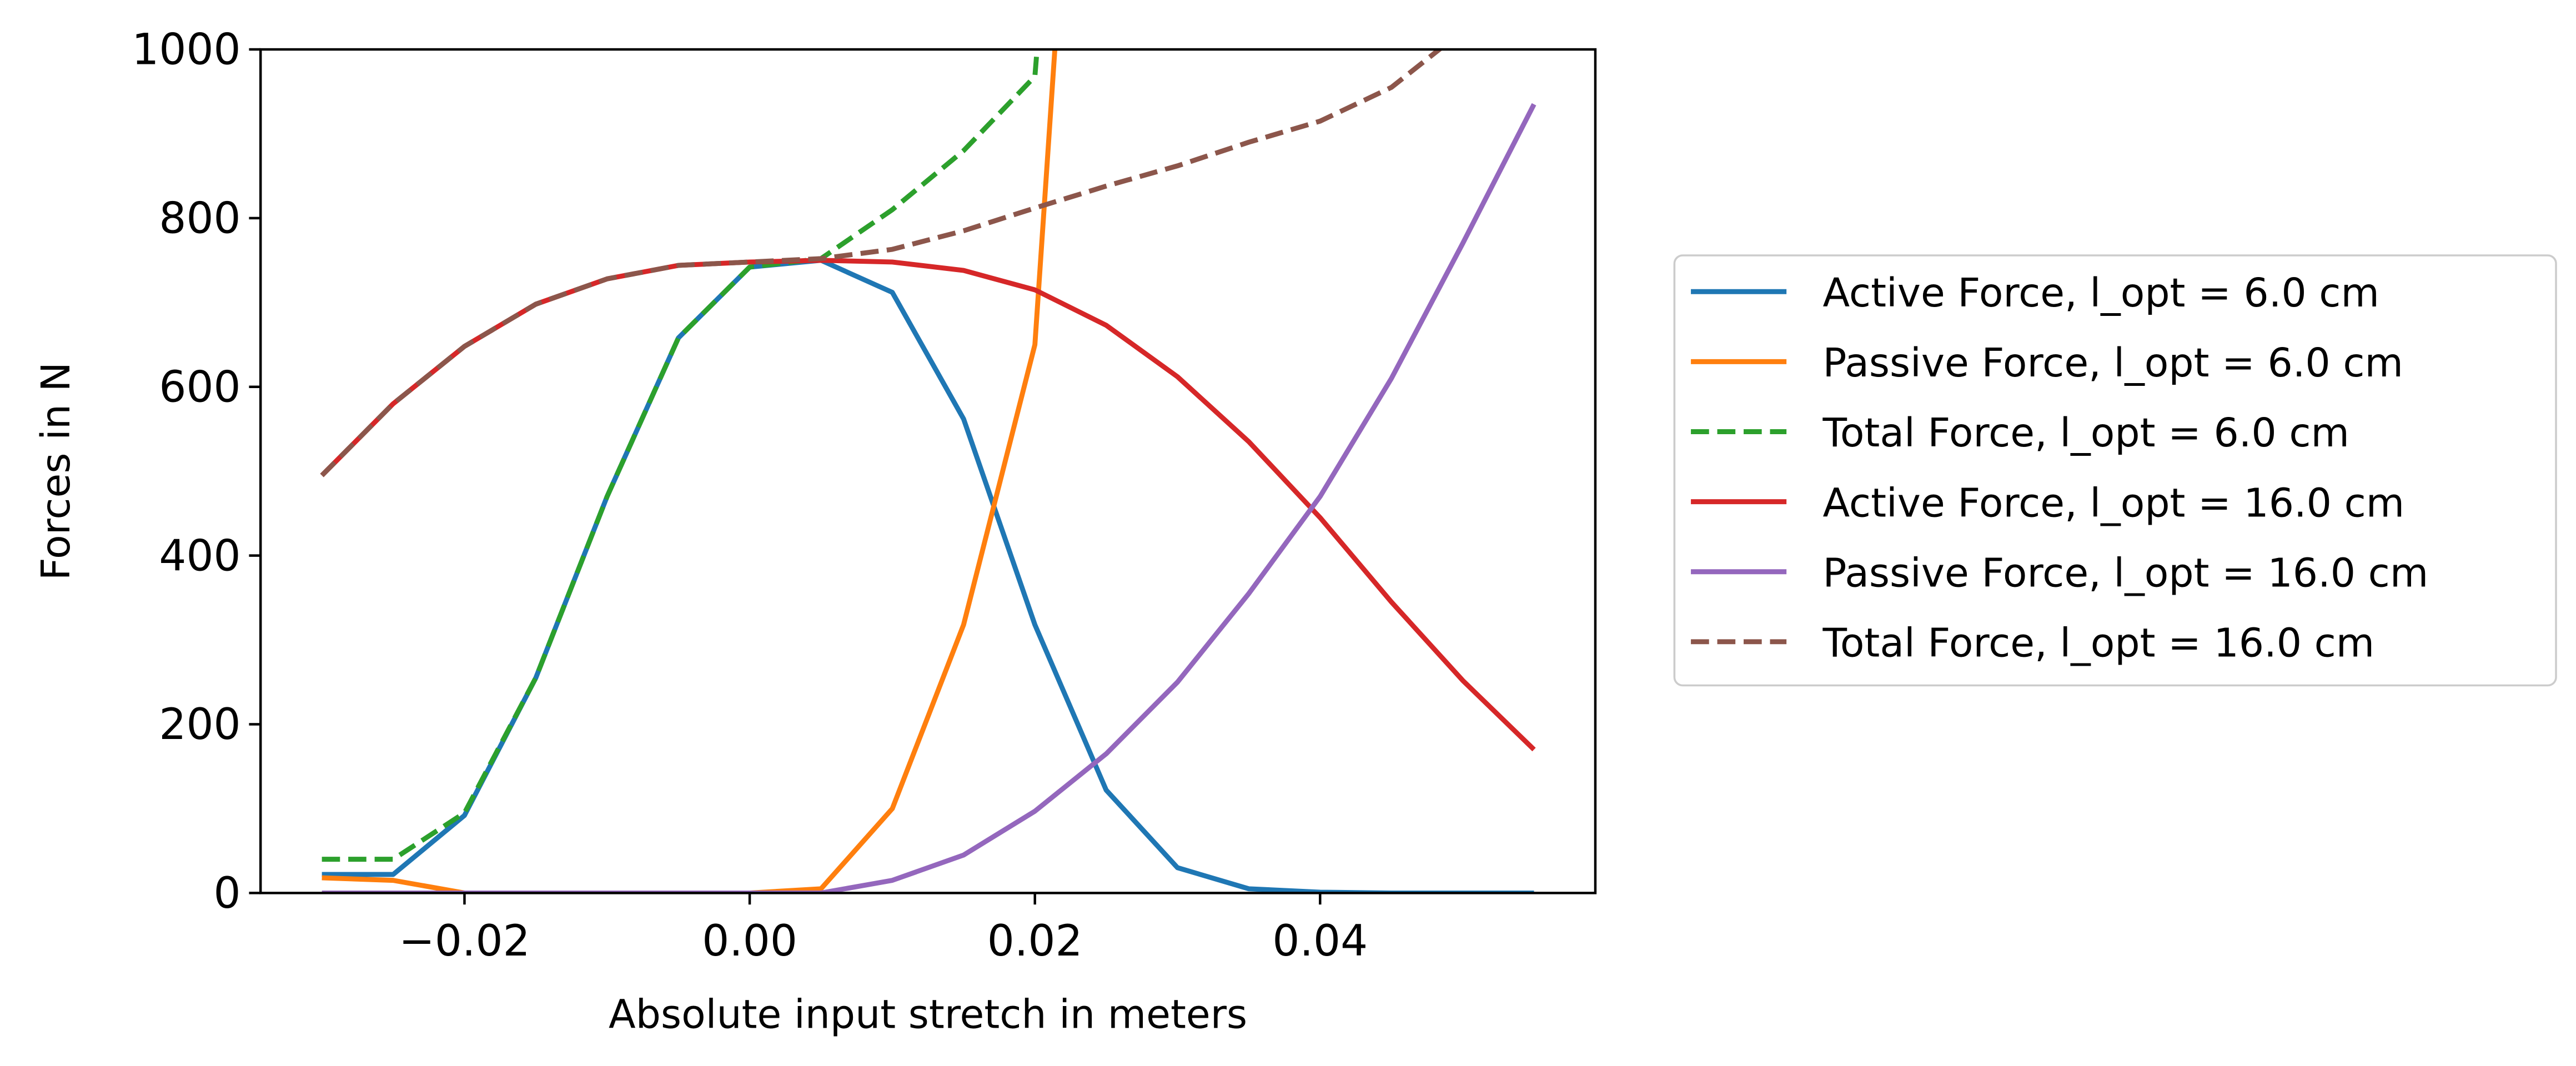 The image size is (2576, 1066). Describe the element at coordinates (1035, 941) in the screenshot. I see `x-tick-label: 0.02` at that location.